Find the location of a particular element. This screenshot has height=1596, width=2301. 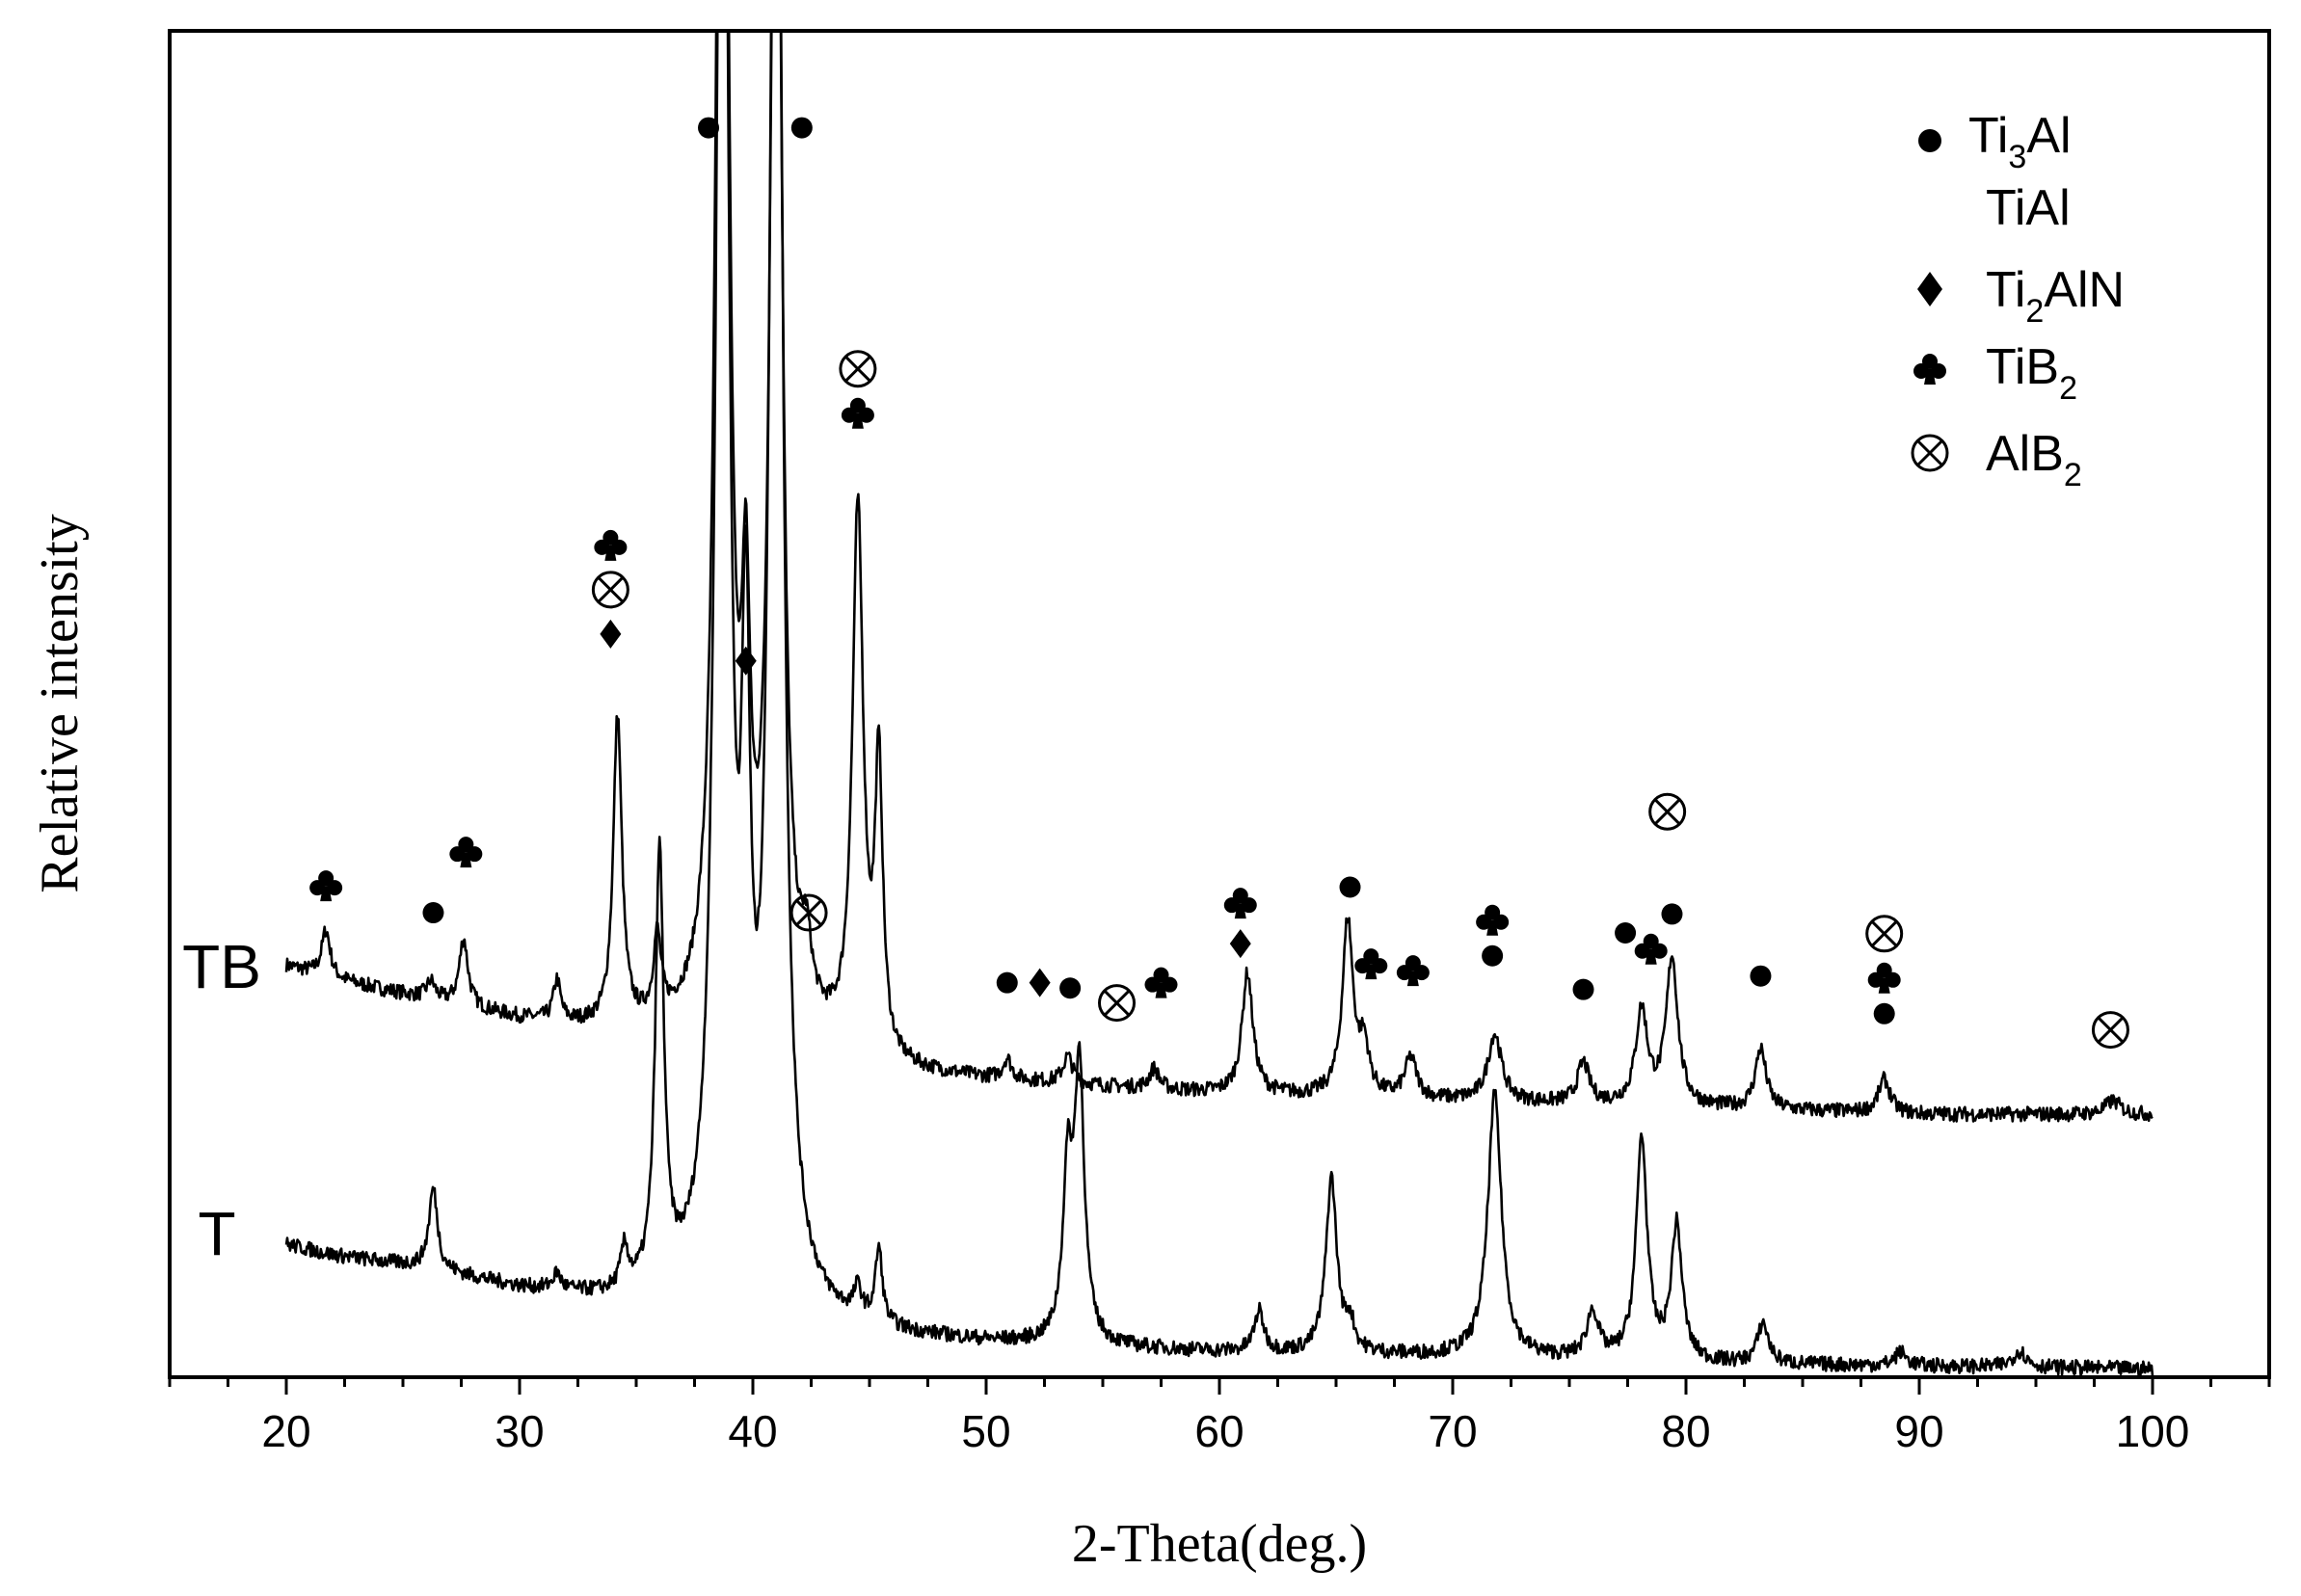

svg-text: Ti3Al is located at coordinates (2020, 141).